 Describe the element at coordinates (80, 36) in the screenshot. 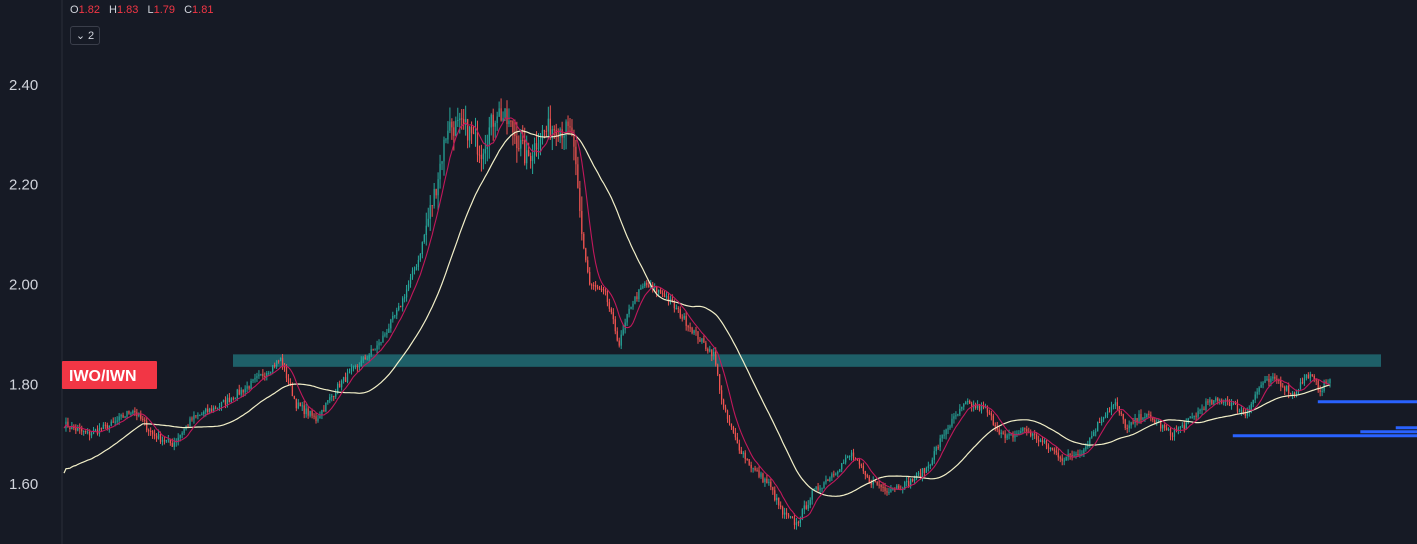

I see `chevron-down-icon: ⌄` at that location.